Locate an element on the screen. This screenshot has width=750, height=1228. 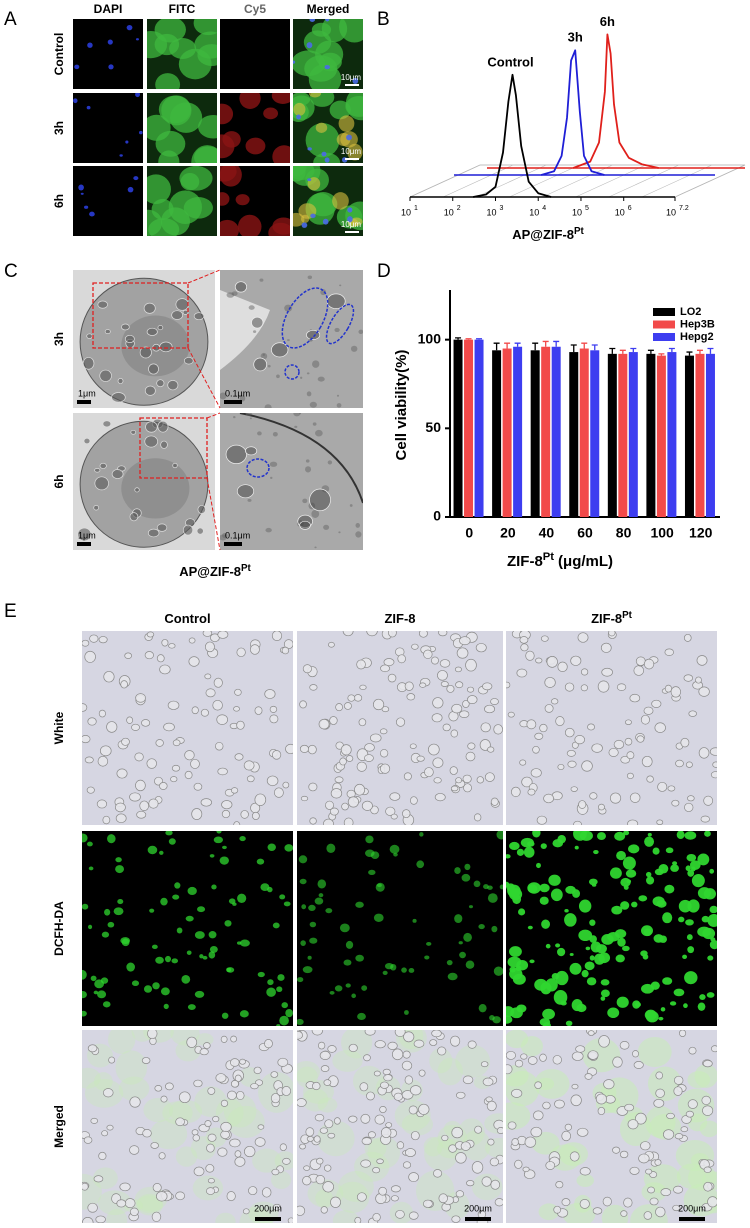
y-tick-label: 50 is located at coordinates (433, 427).